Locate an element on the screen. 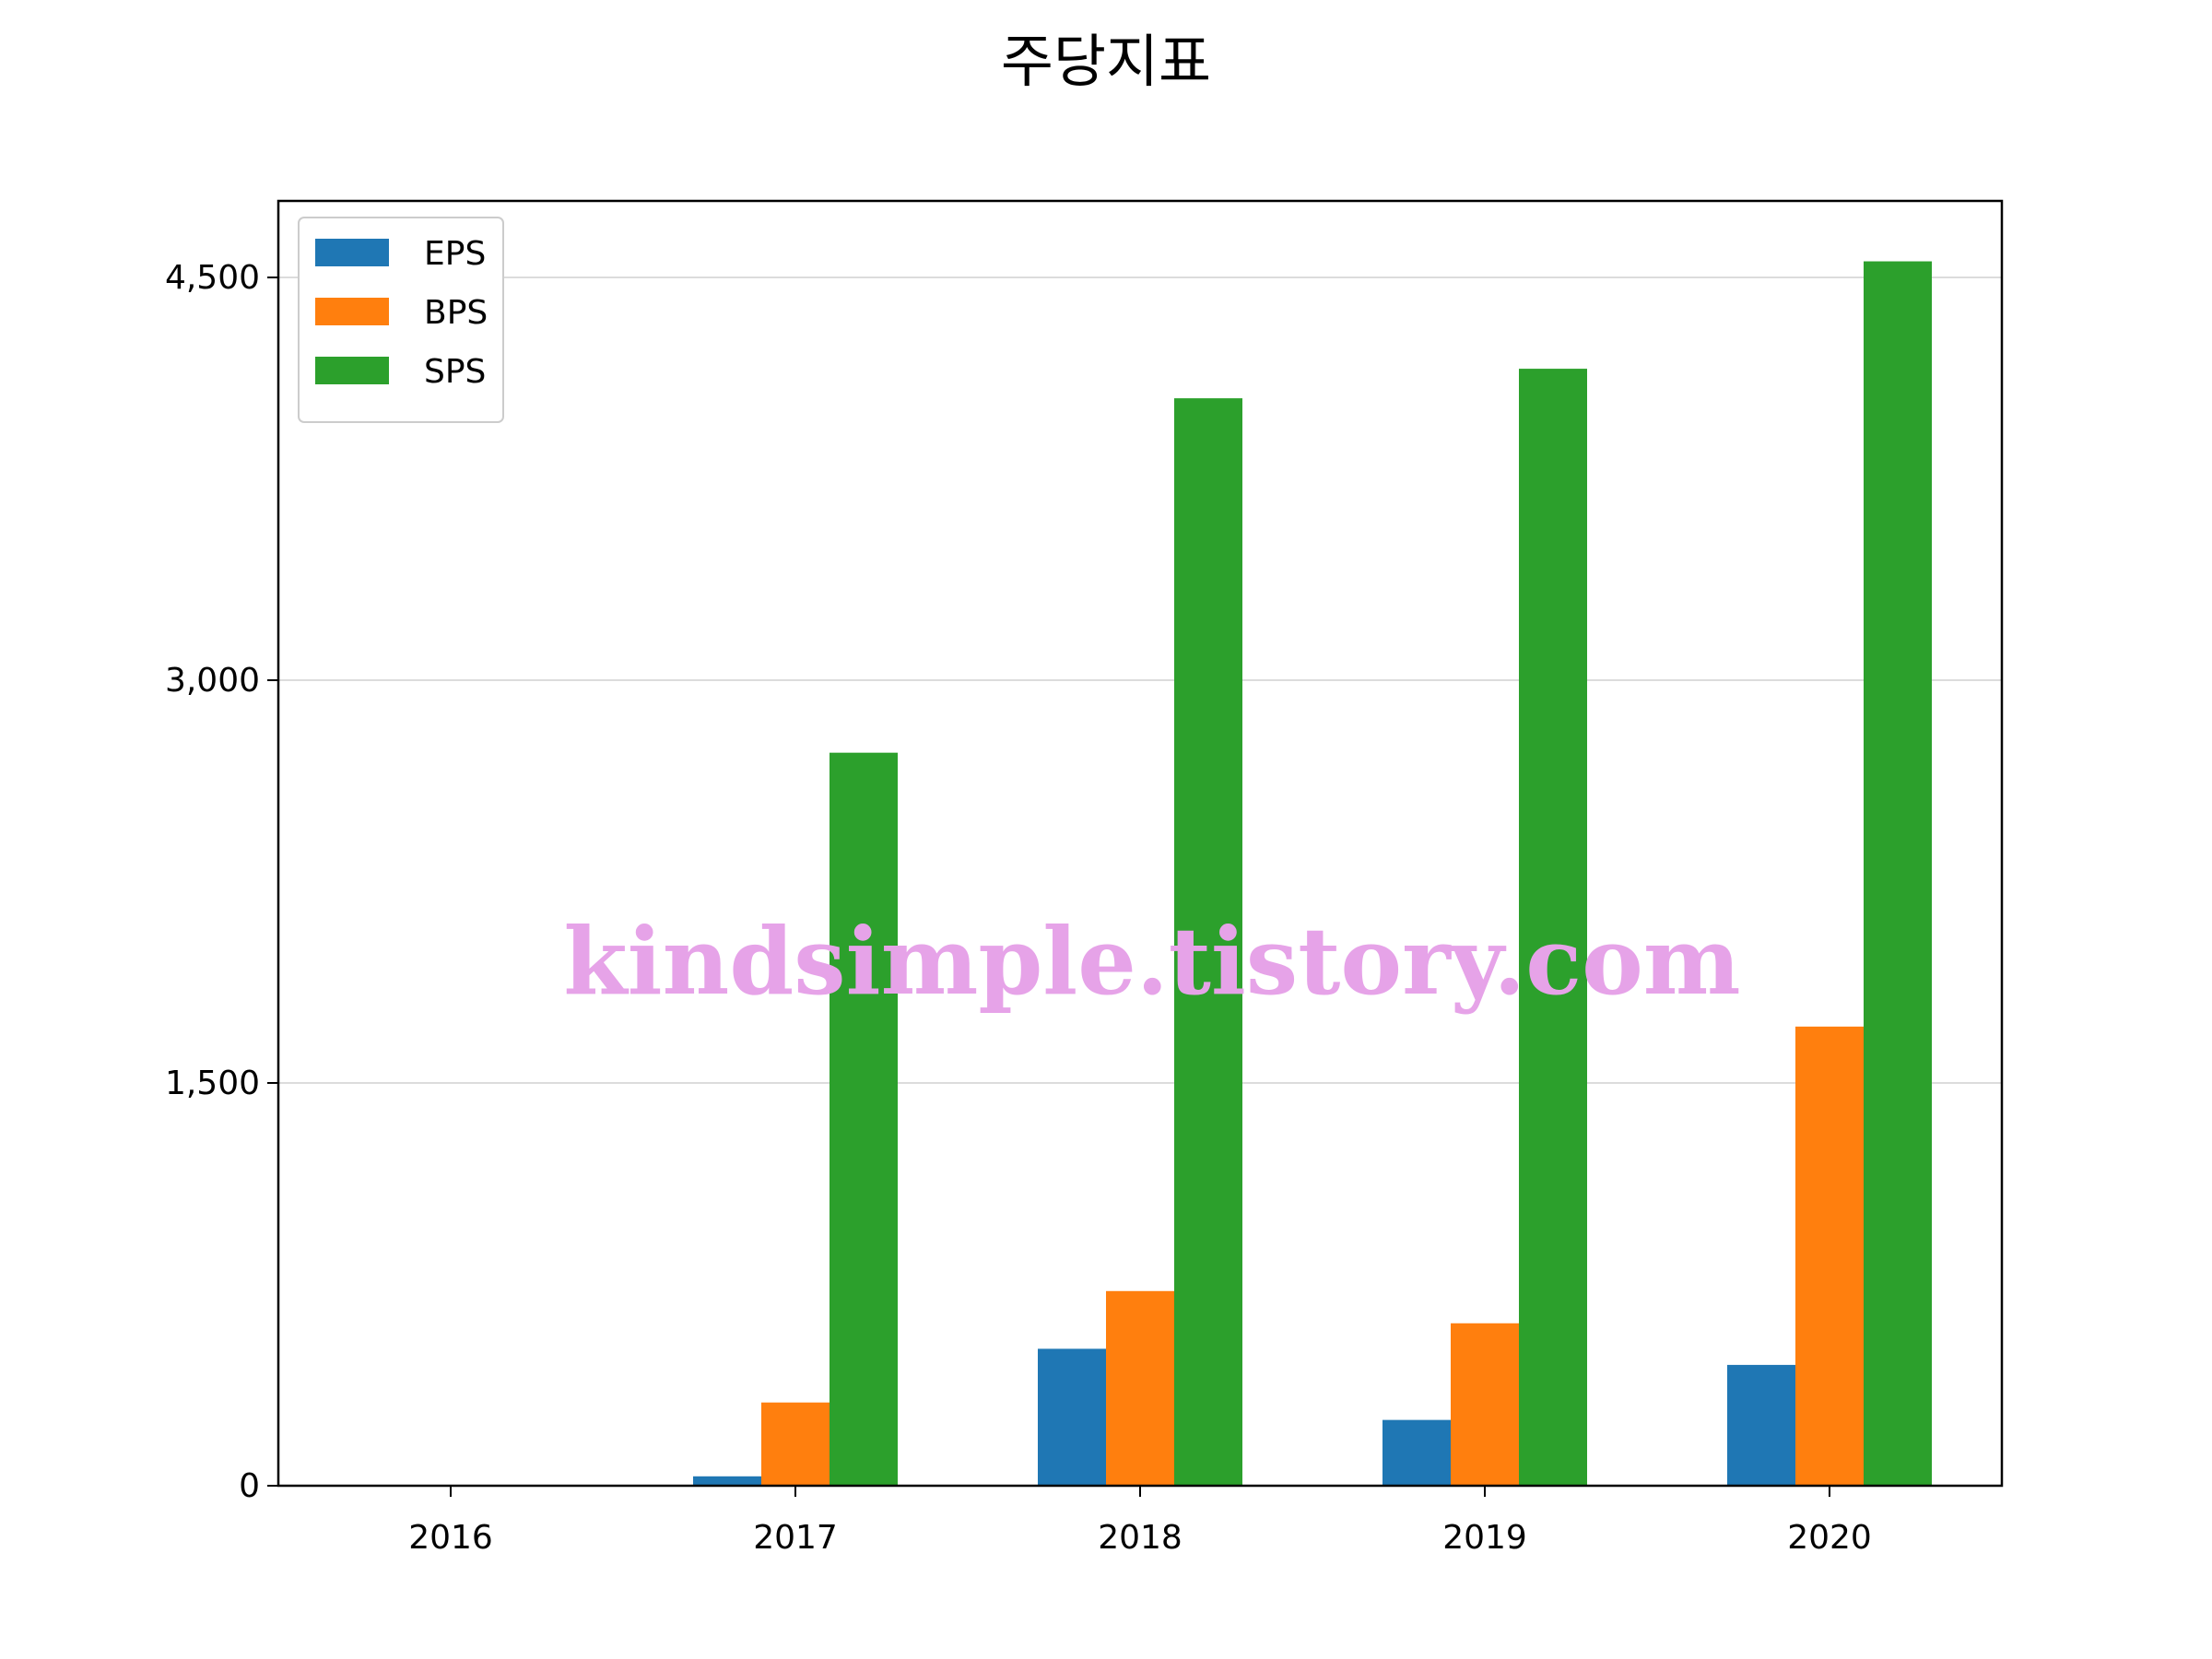 Image resolution: width=2212 pixels, height=1659 pixels. y-tick-label: 1,500 is located at coordinates (212, 1083).